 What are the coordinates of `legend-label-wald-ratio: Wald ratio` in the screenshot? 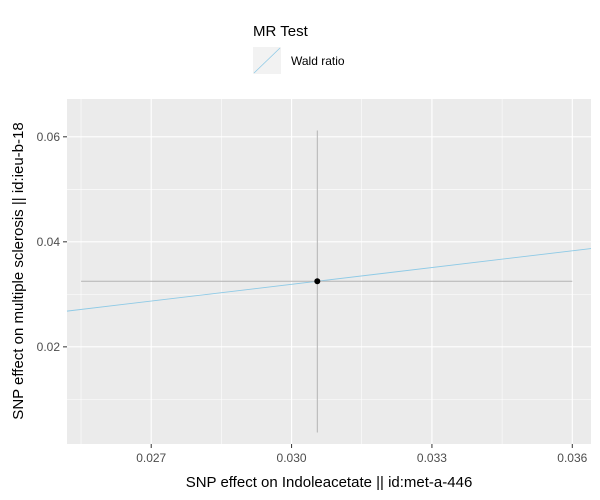 It's located at (318, 61).